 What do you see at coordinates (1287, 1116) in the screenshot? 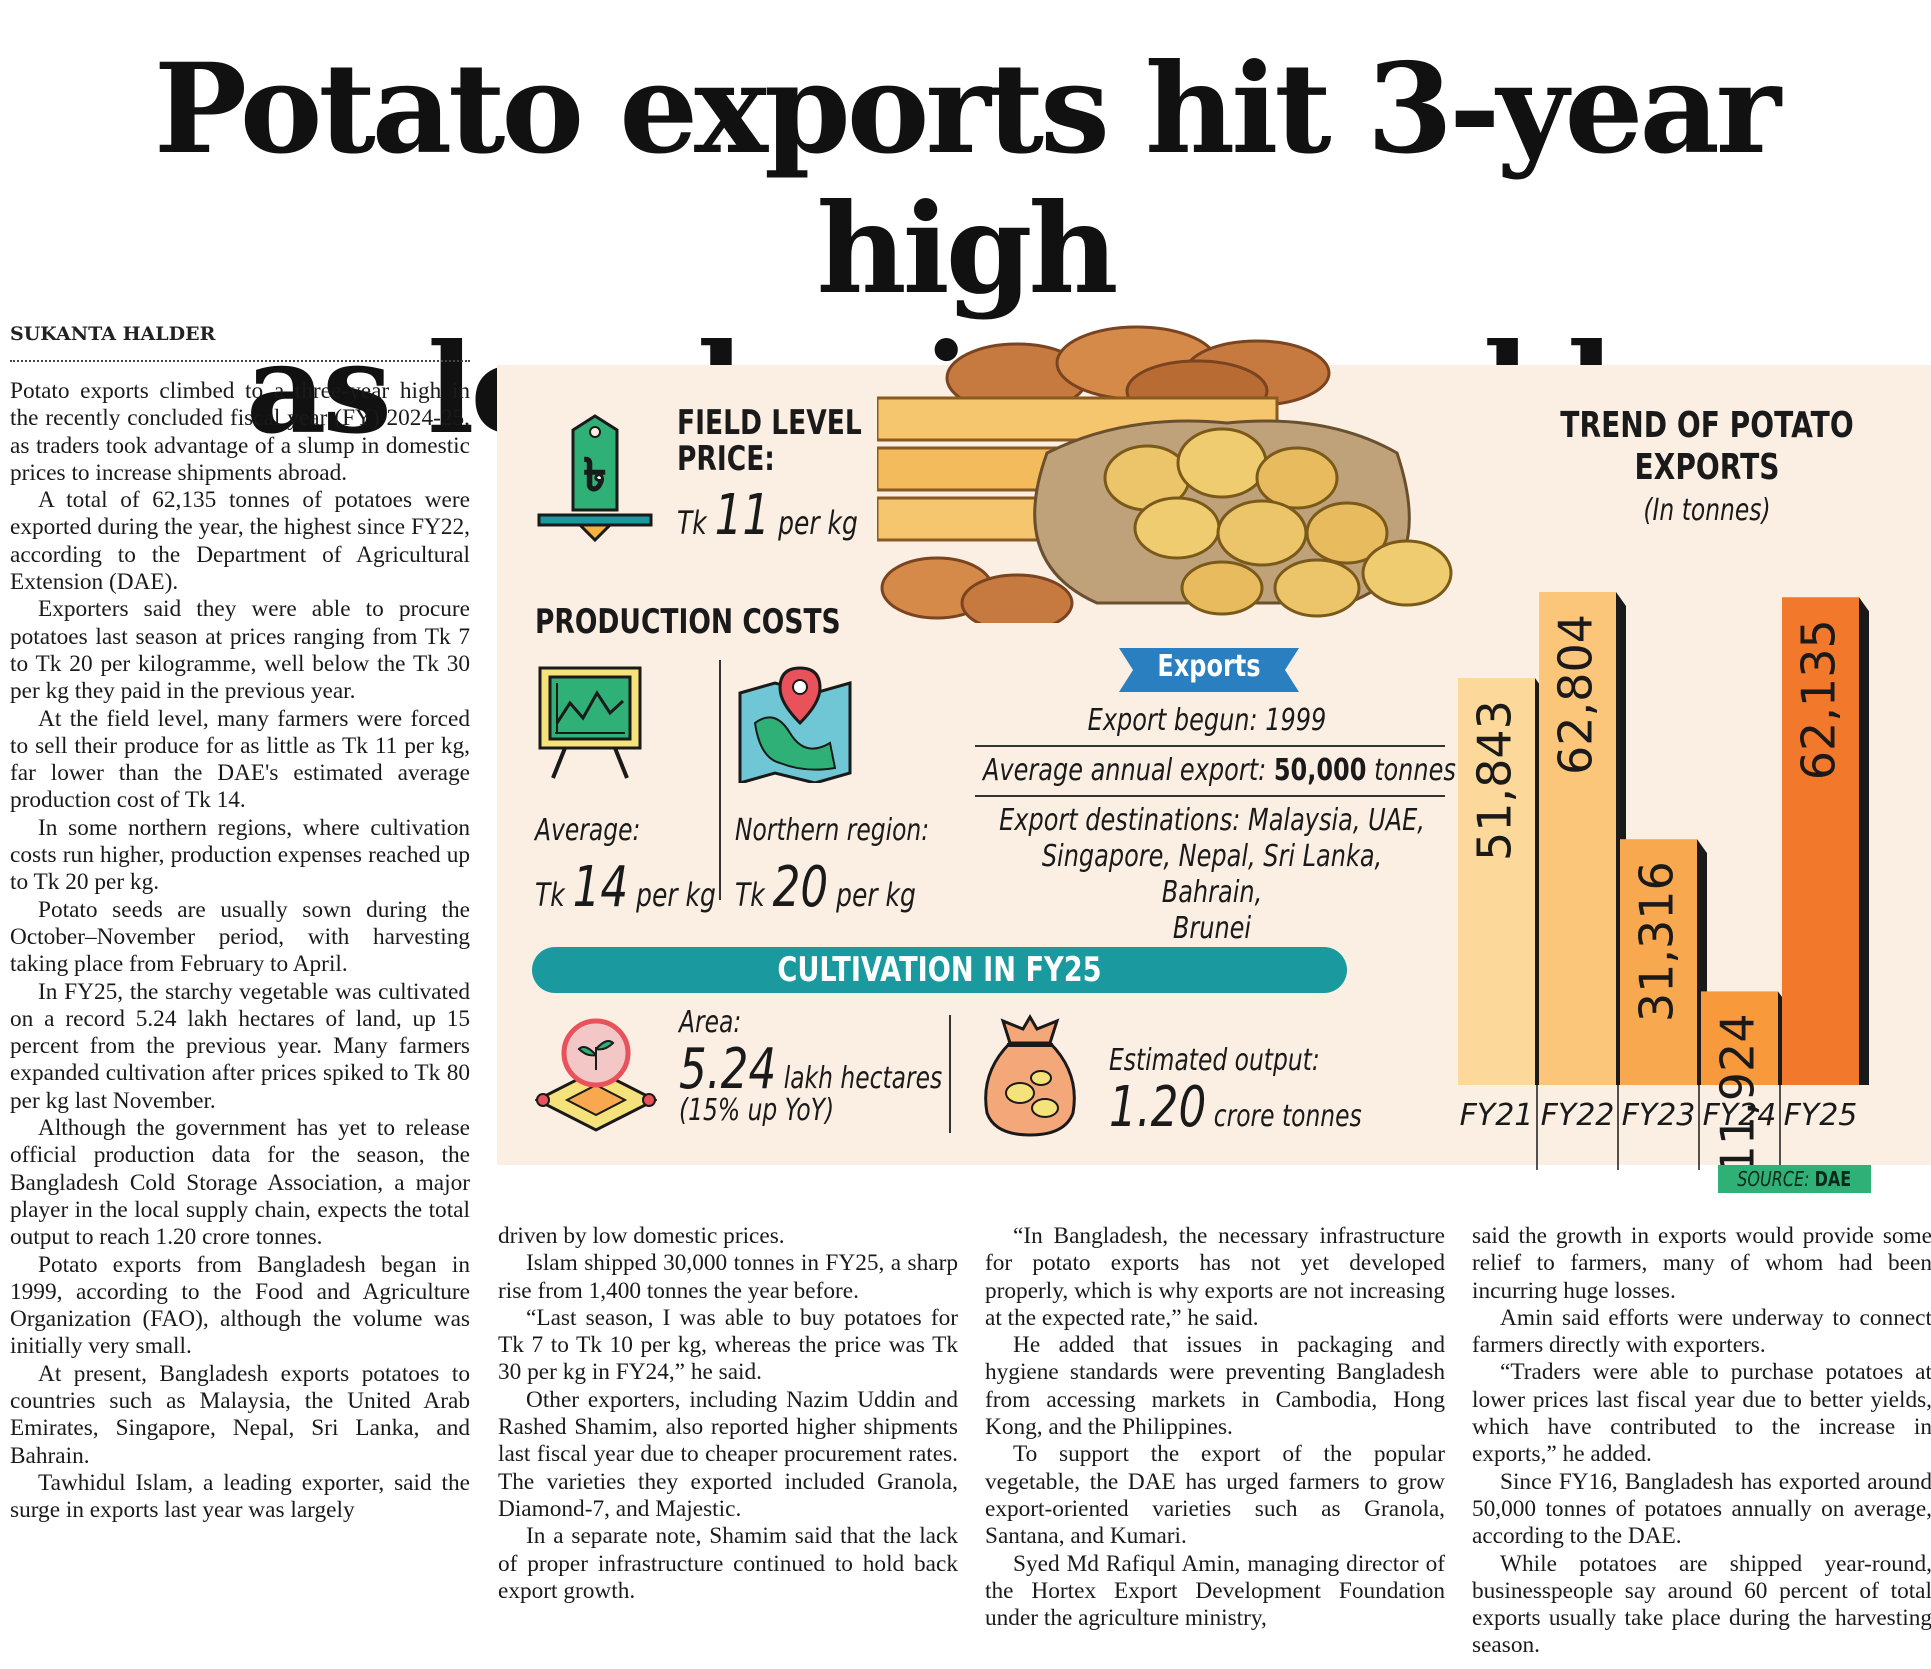
I see `unit-label: crore tonnes` at bounding box center [1287, 1116].